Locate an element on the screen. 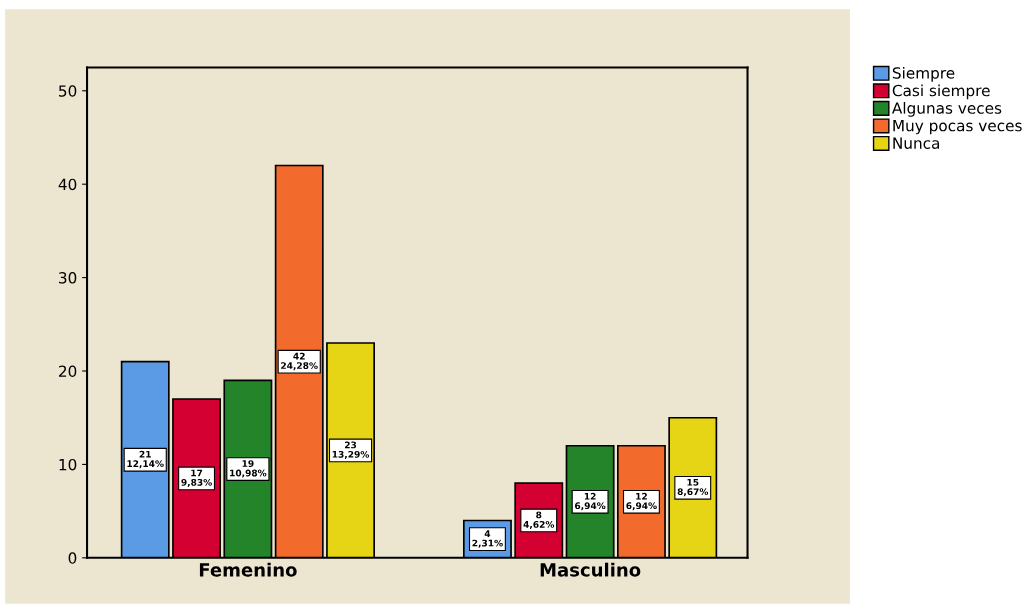 The height and width of the screenshot is (613, 1024). y-tick-label: 30 is located at coordinates (68, 278).